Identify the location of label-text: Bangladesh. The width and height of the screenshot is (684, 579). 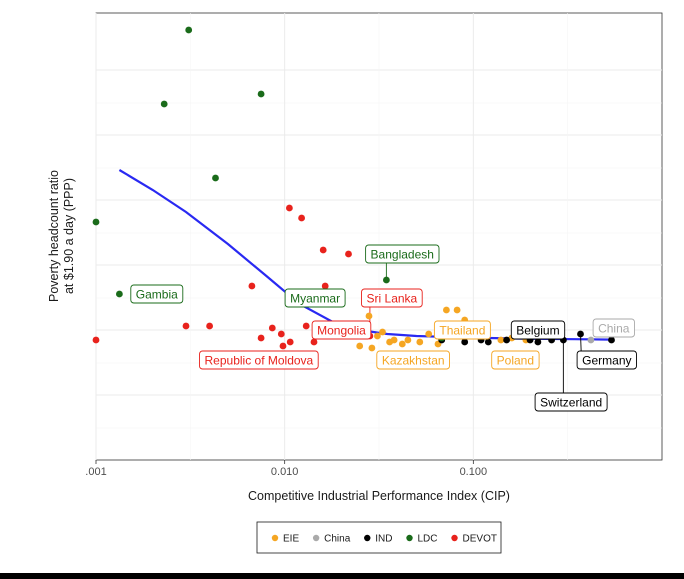
(402, 254).